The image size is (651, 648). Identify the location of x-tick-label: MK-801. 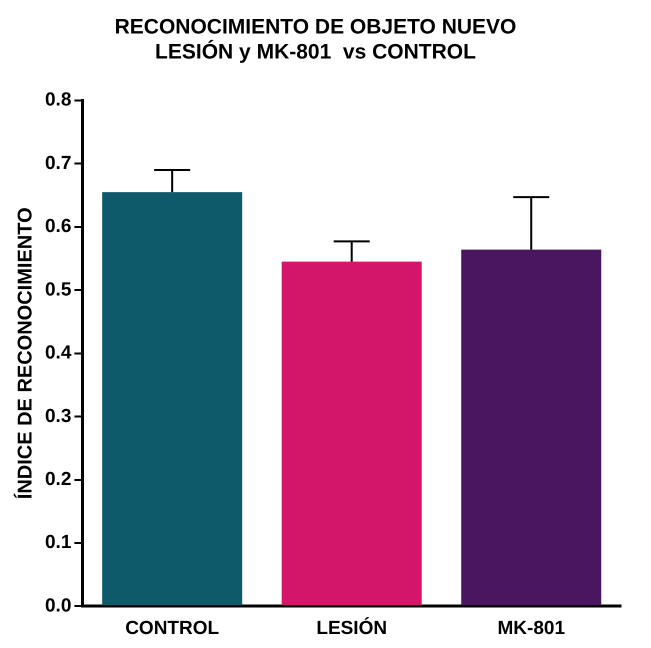
(531, 628).